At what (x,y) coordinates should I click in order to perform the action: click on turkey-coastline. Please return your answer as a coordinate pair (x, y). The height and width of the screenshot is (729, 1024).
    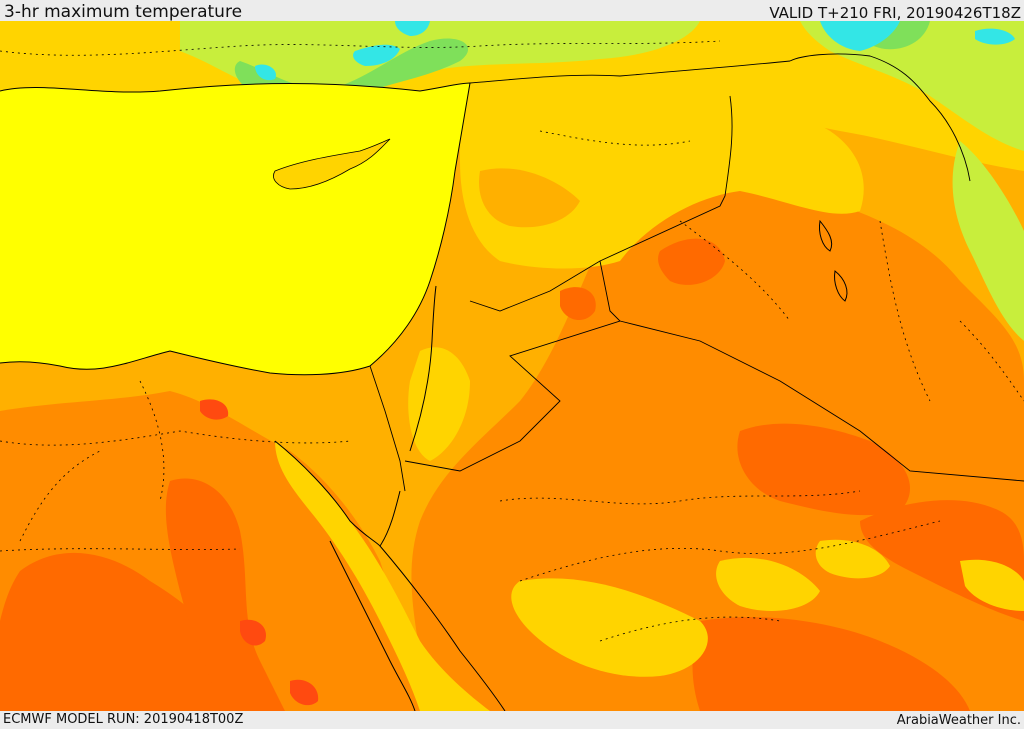
    Looking at the image, I should click on (235, 87).